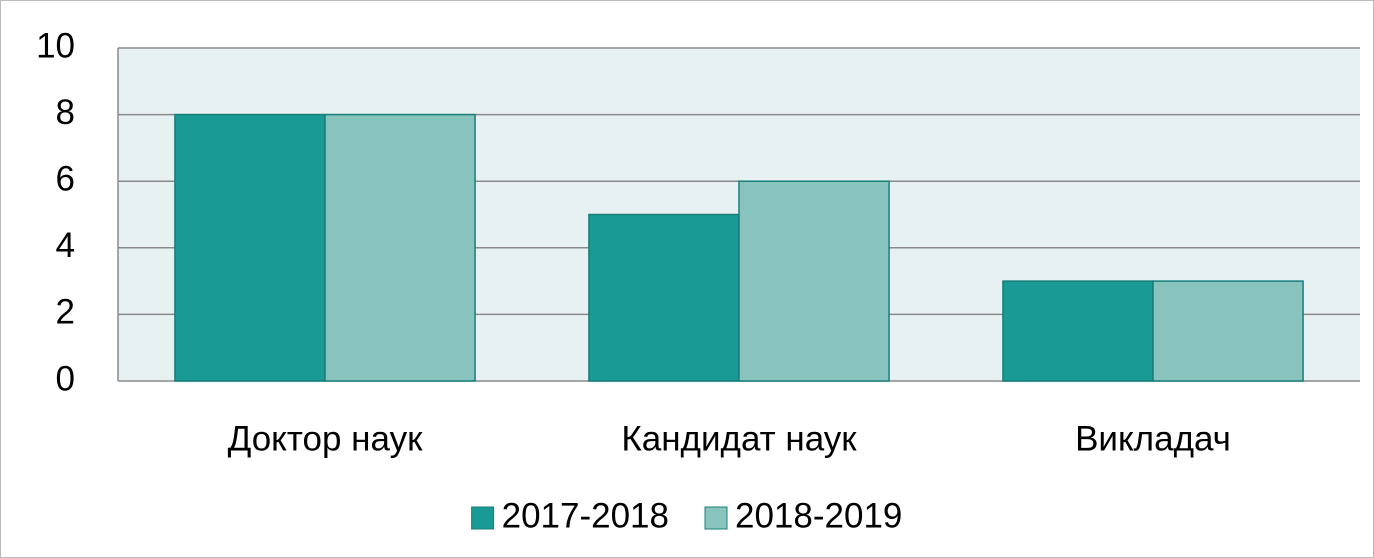 The image size is (1374, 558). What do you see at coordinates (55, 45) in the screenshot?
I see `y-tick-label: 10` at bounding box center [55, 45].